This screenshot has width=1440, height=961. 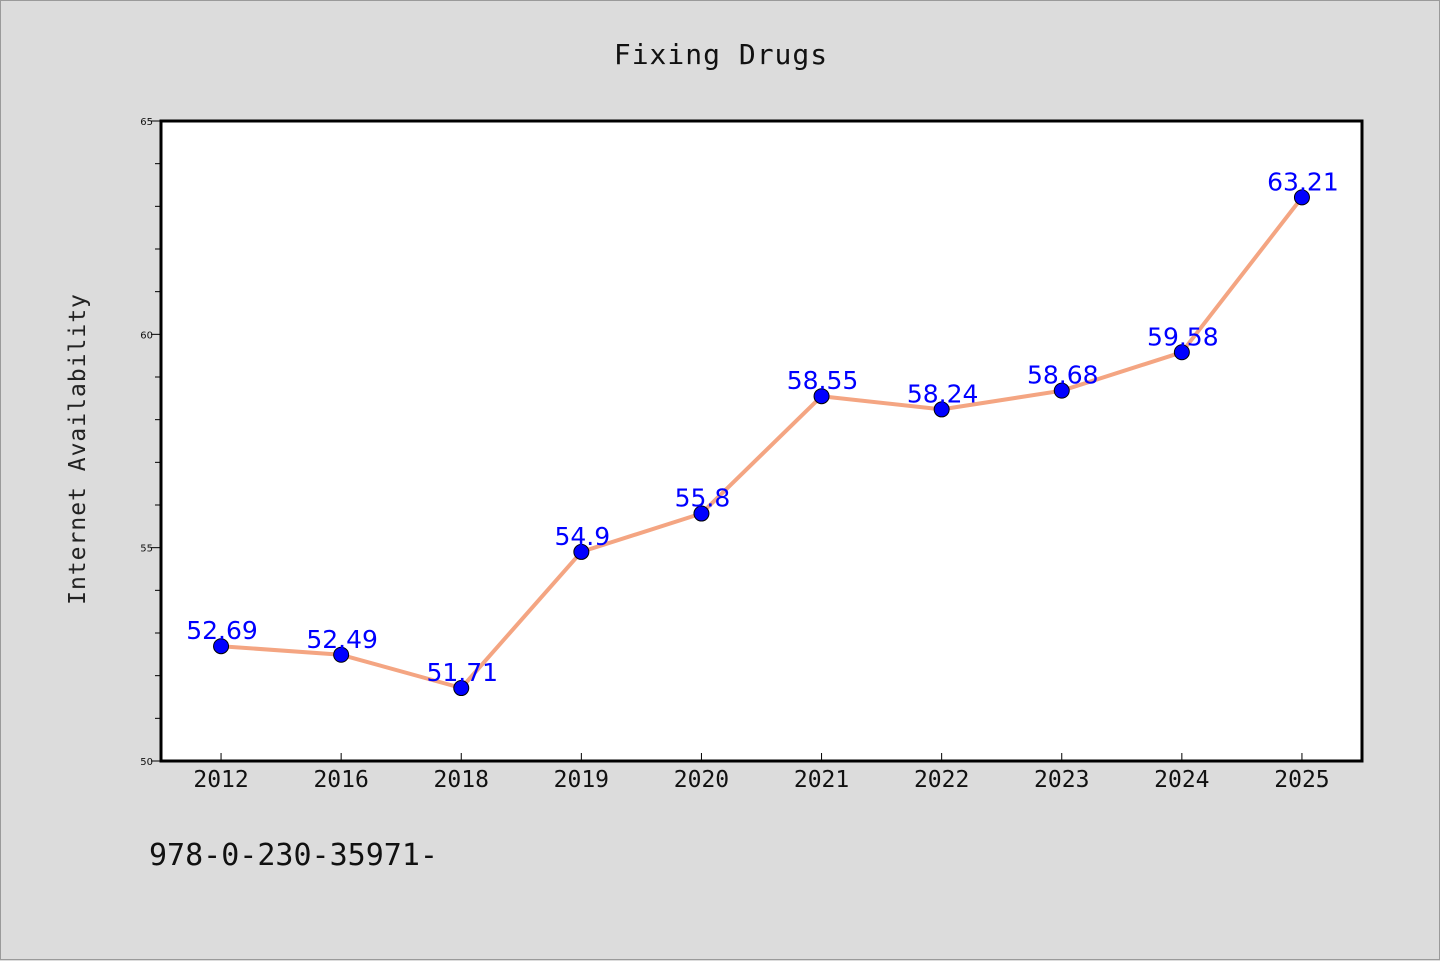 I want to click on data-value-label: 52.69, so click(x=222, y=630).